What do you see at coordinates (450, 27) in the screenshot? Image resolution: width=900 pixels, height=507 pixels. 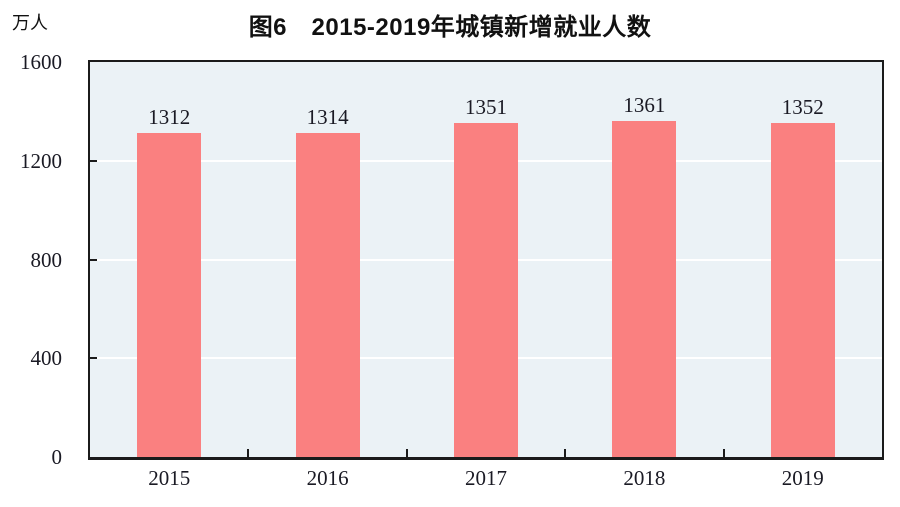 I see `chart-title: 图6 2015-2019年城镇新增就业人数` at bounding box center [450, 27].